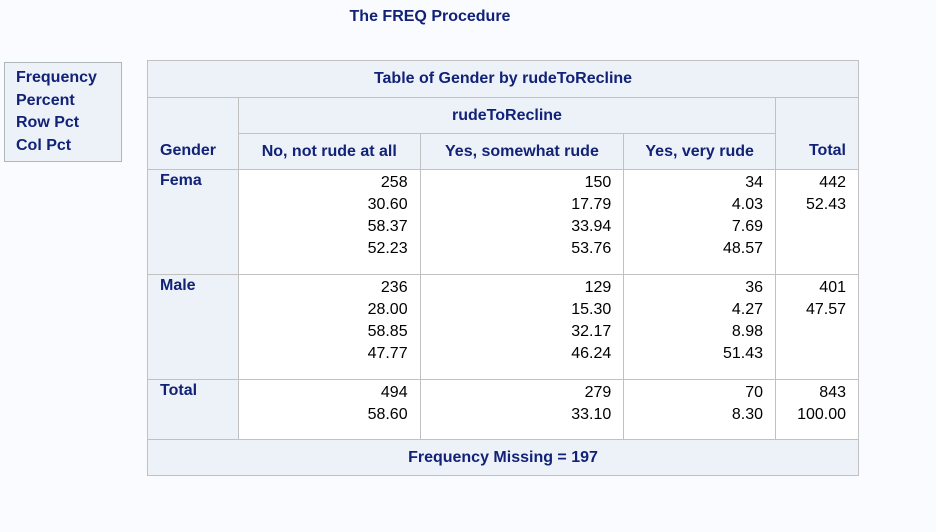 Image resolution: width=936 pixels, height=532 pixels. Describe the element at coordinates (591, 248) in the screenshot. I see `col-pct-value: 53.76` at that location.